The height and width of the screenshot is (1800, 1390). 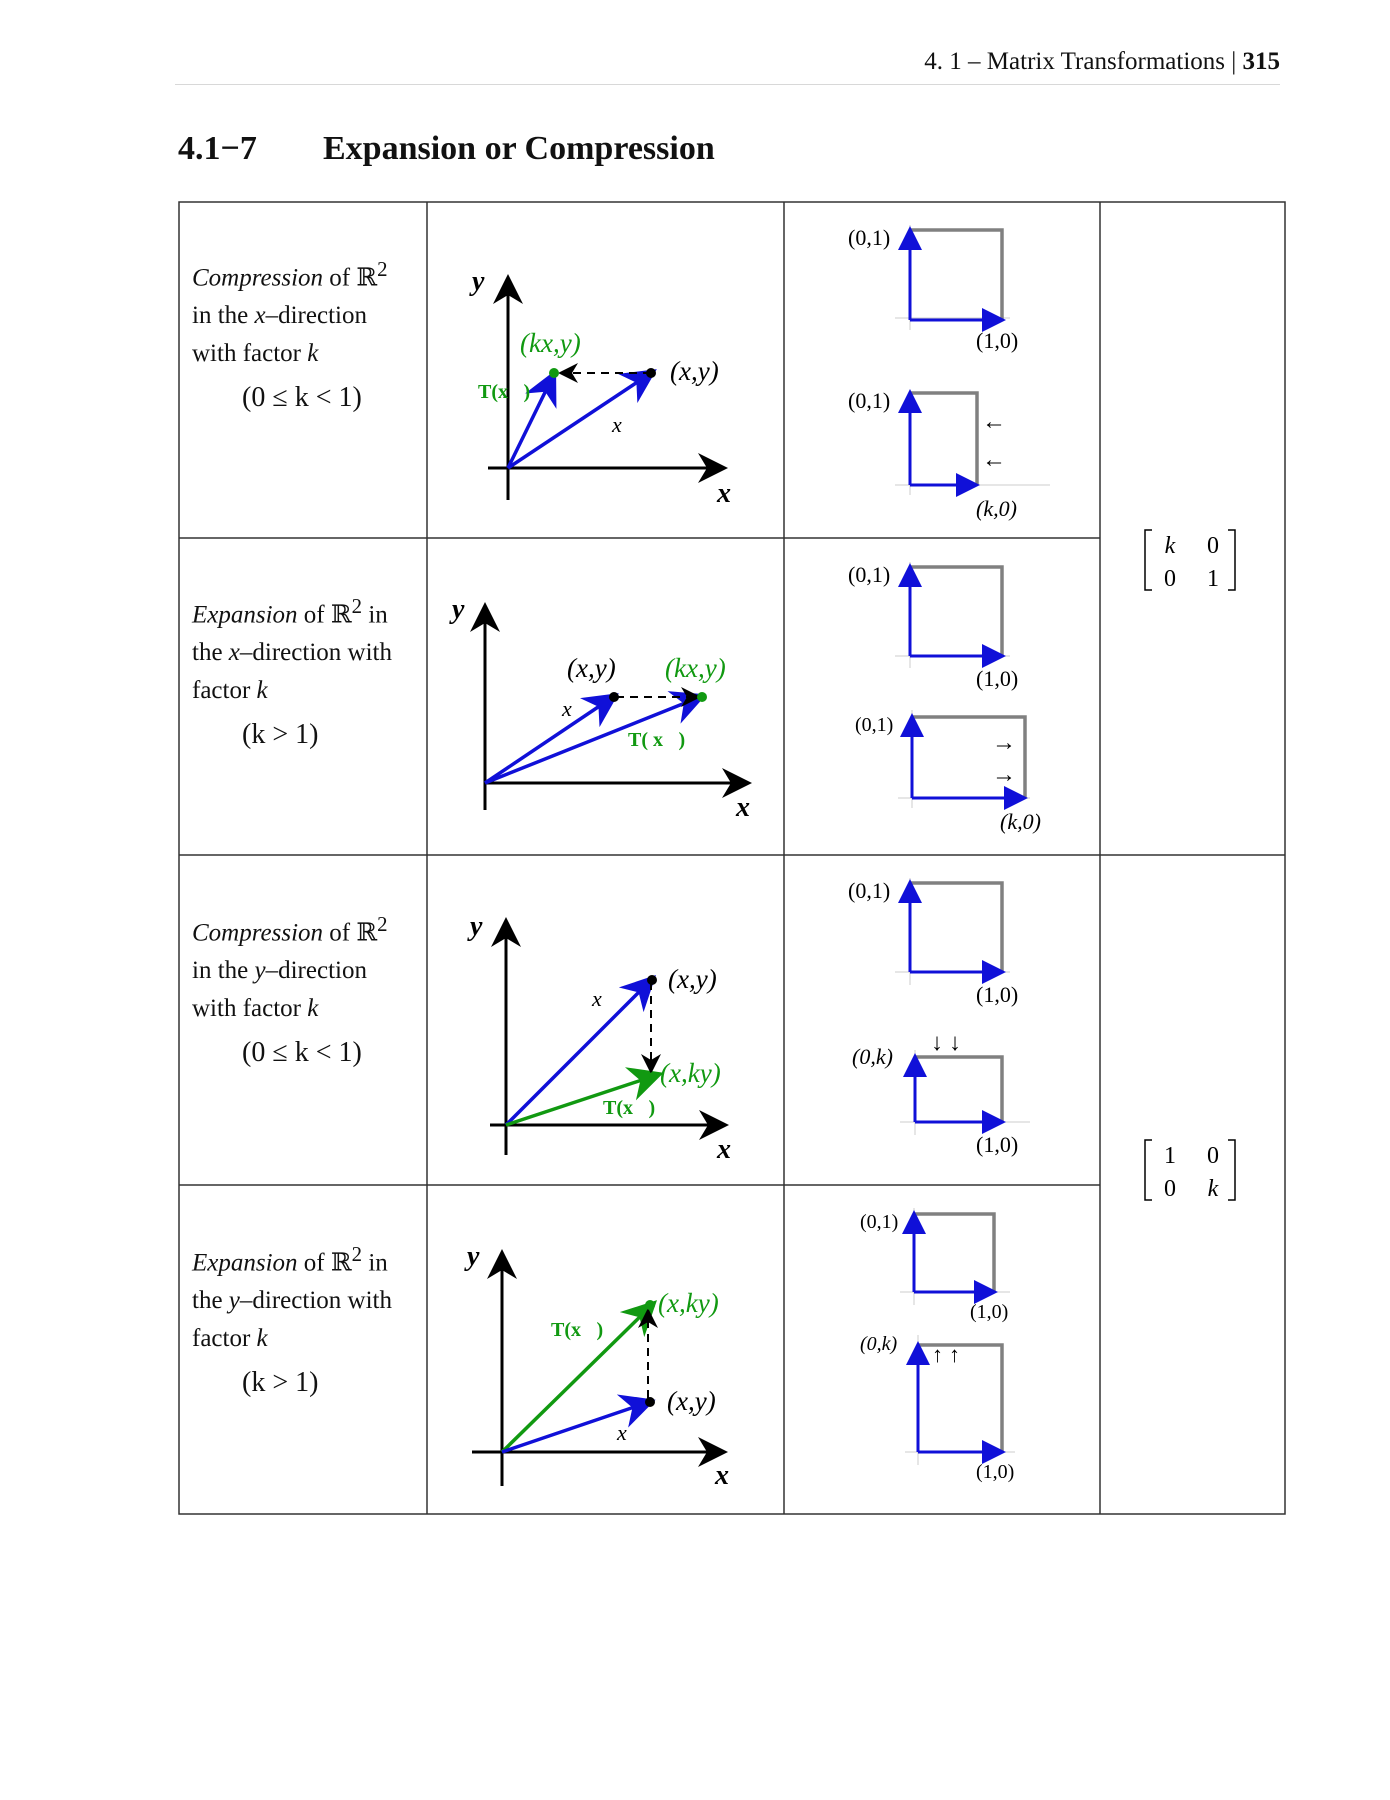 I want to click on row1-unit-square: (0,1) (1,0), so click(x=933, y=289).